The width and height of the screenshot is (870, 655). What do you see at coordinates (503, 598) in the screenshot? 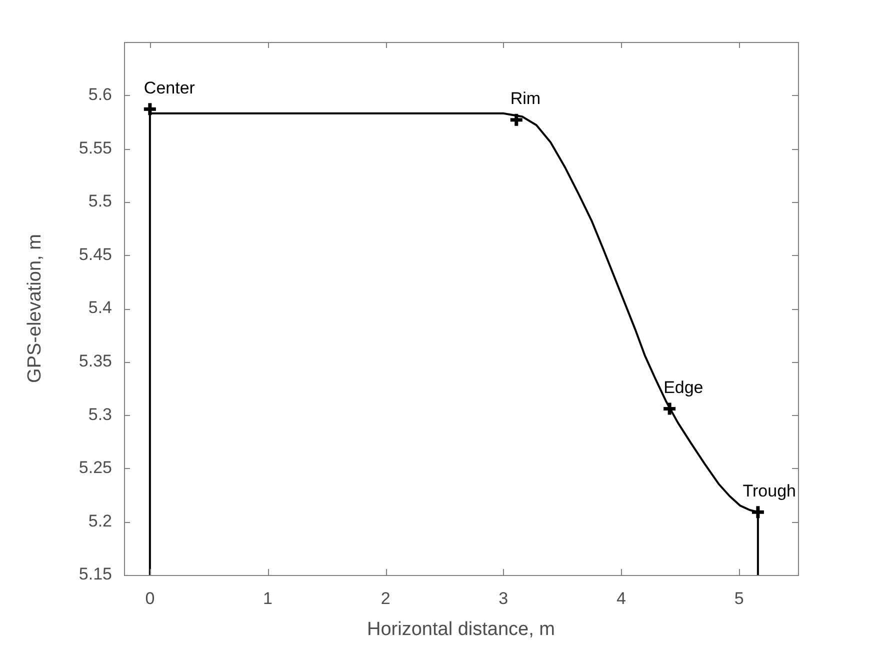
I see `x-tick-label: 3` at bounding box center [503, 598].